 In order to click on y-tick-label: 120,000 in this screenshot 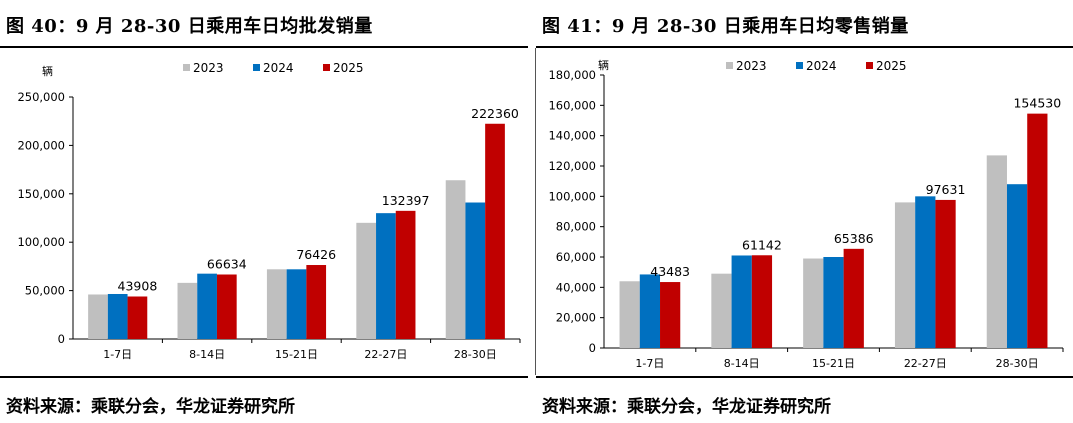, I will do `click(572, 166)`.